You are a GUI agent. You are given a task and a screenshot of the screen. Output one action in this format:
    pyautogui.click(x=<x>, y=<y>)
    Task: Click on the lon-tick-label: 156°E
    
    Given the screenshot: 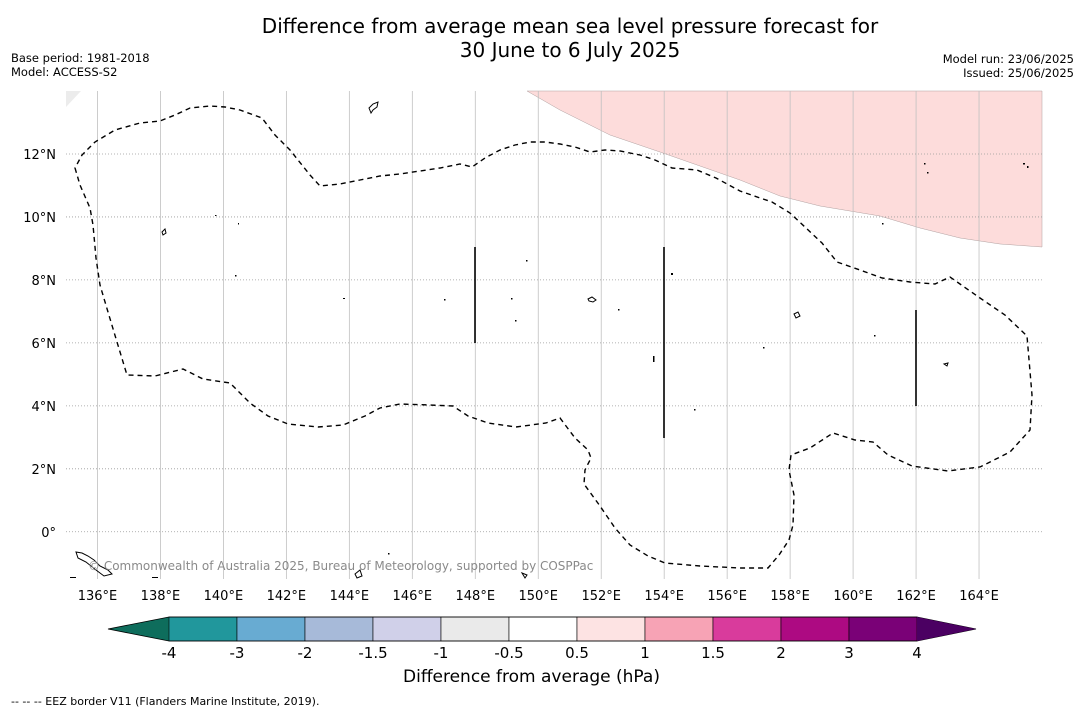 What is the action you would take?
    pyautogui.click(x=727, y=596)
    